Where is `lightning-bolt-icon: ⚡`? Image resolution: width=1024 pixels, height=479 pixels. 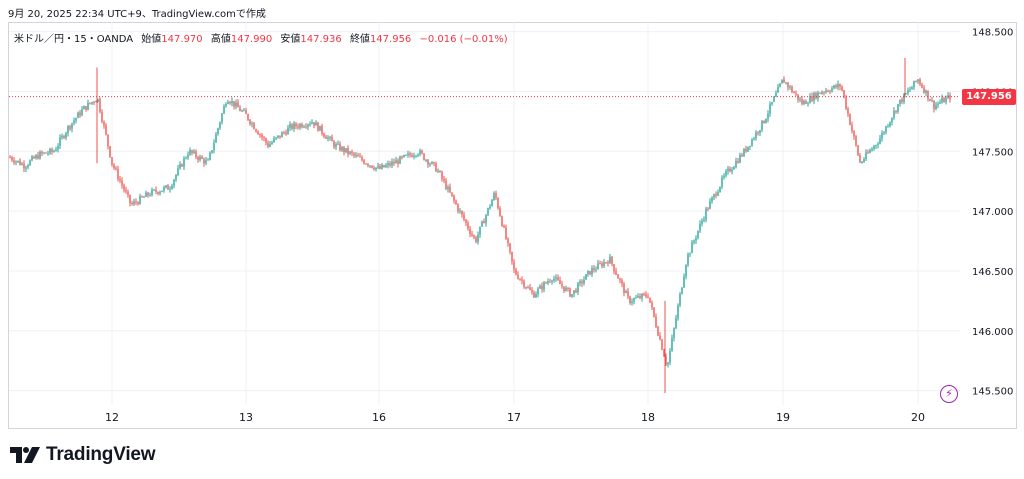 lightning-bolt-icon: ⚡ is located at coordinates (949, 394).